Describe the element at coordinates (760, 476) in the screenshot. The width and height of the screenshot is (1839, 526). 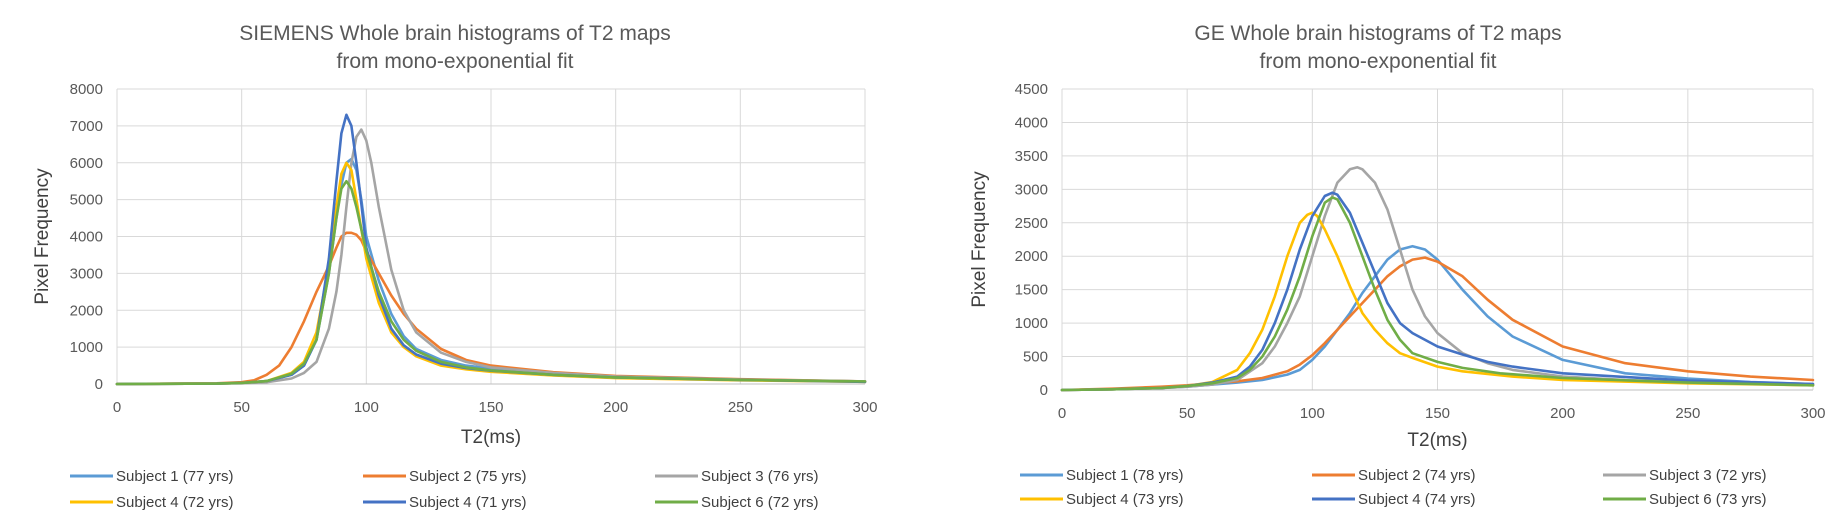
I see `legend-label: Subject 3 (76 yrs)` at that location.